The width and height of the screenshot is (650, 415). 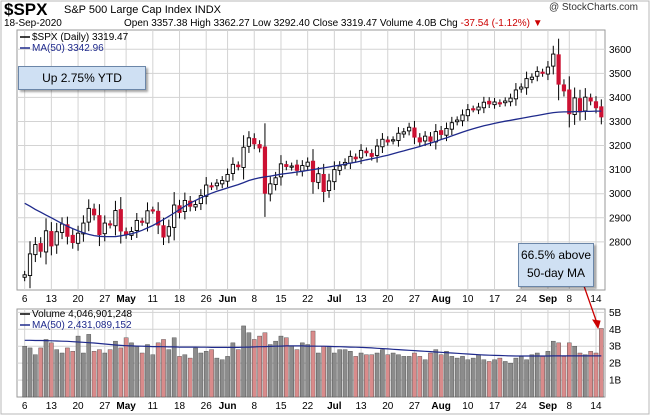 What do you see at coordinates (448, 23) in the screenshot?
I see `chg-label: Chg` at bounding box center [448, 23].